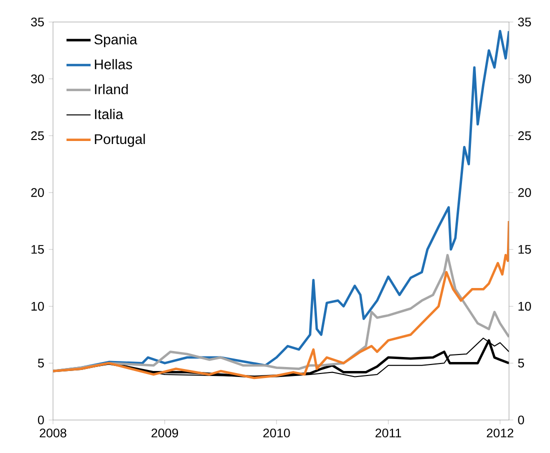 The height and width of the screenshot is (453, 550). What do you see at coordinates (119, 140) in the screenshot?
I see `legend-label: Portugal` at bounding box center [119, 140].